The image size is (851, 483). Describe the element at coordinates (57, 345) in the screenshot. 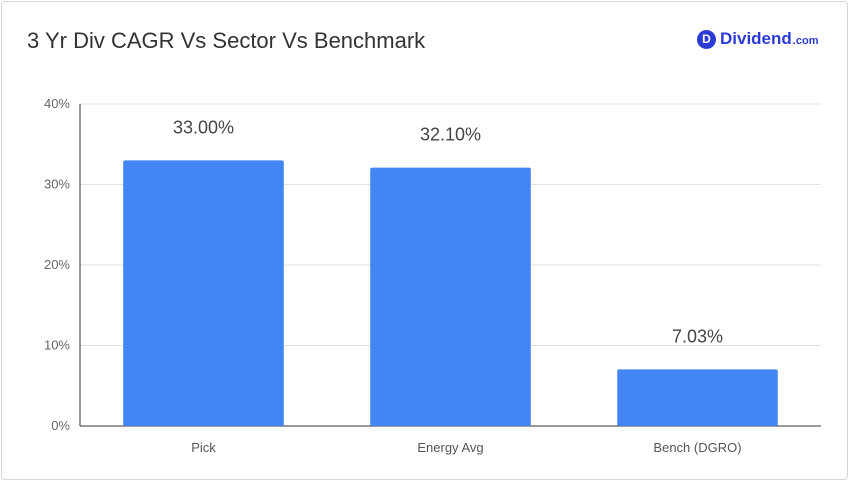

I see `y-tick-label: 10%` at that location.